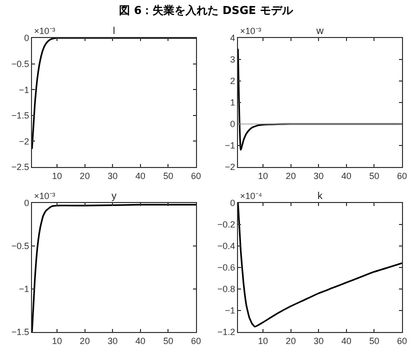 The height and width of the screenshot is (355, 412). What do you see at coordinates (226, 225) in the screenshot?
I see `y-tick-label: −0.2` at bounding box center [226, 225].